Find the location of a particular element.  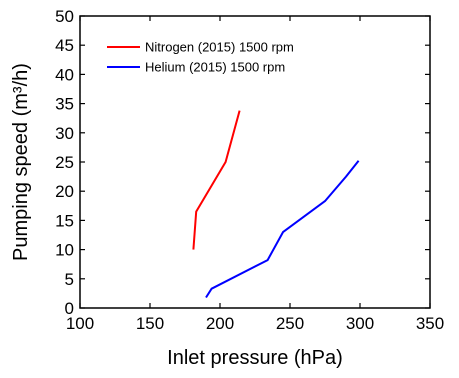

y-tick-label: 0 is located at coordinates (69, 308).